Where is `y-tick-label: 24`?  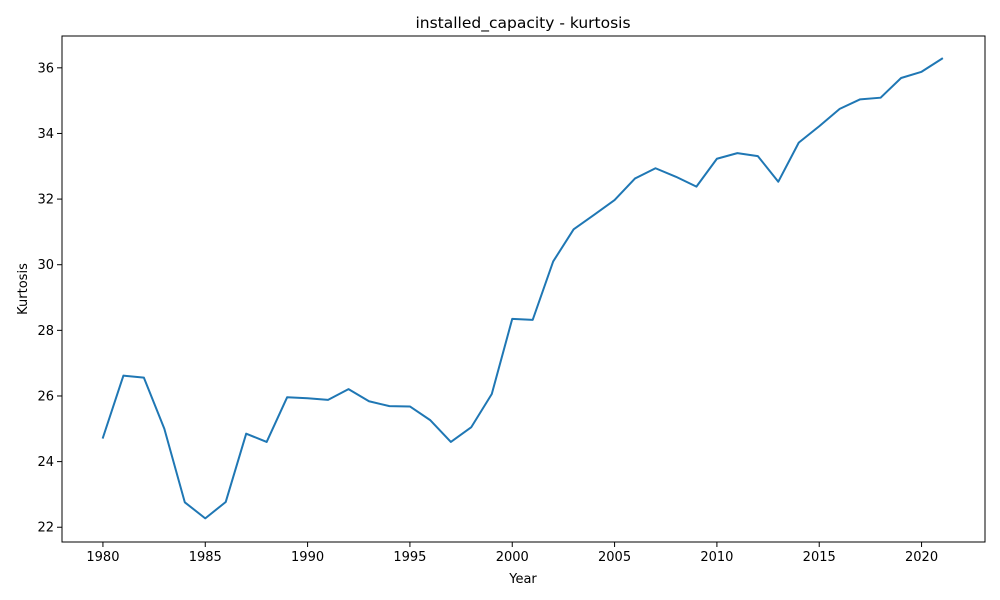
y-tick-label: 24 is located at coordinates (45, 462).